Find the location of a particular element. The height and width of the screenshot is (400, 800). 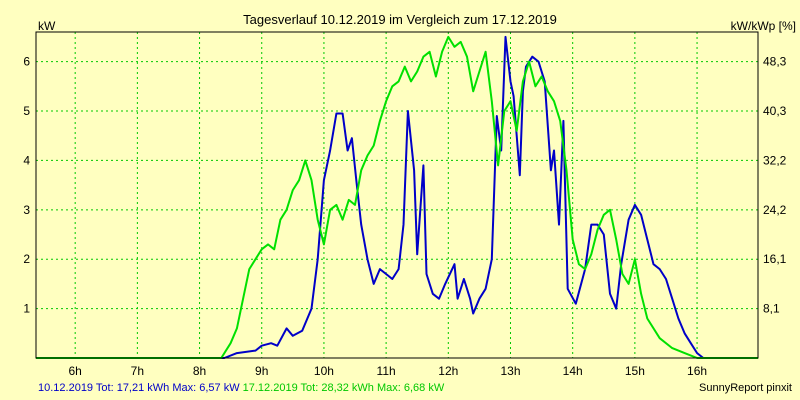

x-tick-label: 6h is located at coordinates (74, 371).